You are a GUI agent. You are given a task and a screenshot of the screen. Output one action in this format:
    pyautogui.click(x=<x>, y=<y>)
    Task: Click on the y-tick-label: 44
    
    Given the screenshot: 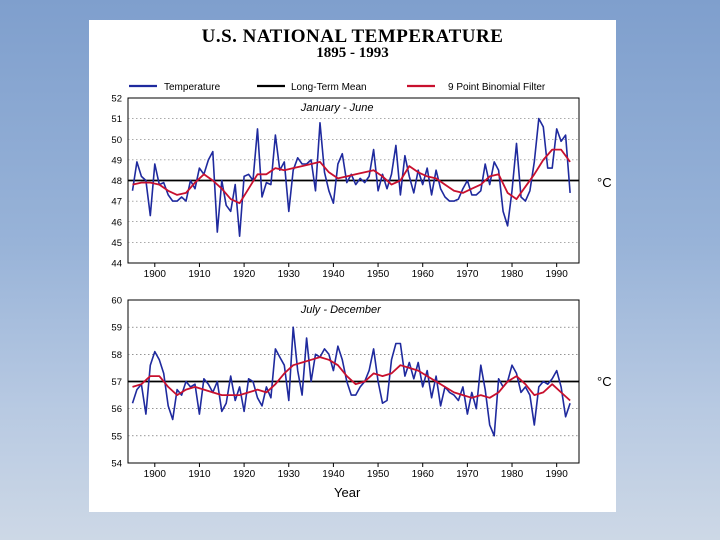 What is the action you would take?
    pyautogui.click(x=116, y=264)
    